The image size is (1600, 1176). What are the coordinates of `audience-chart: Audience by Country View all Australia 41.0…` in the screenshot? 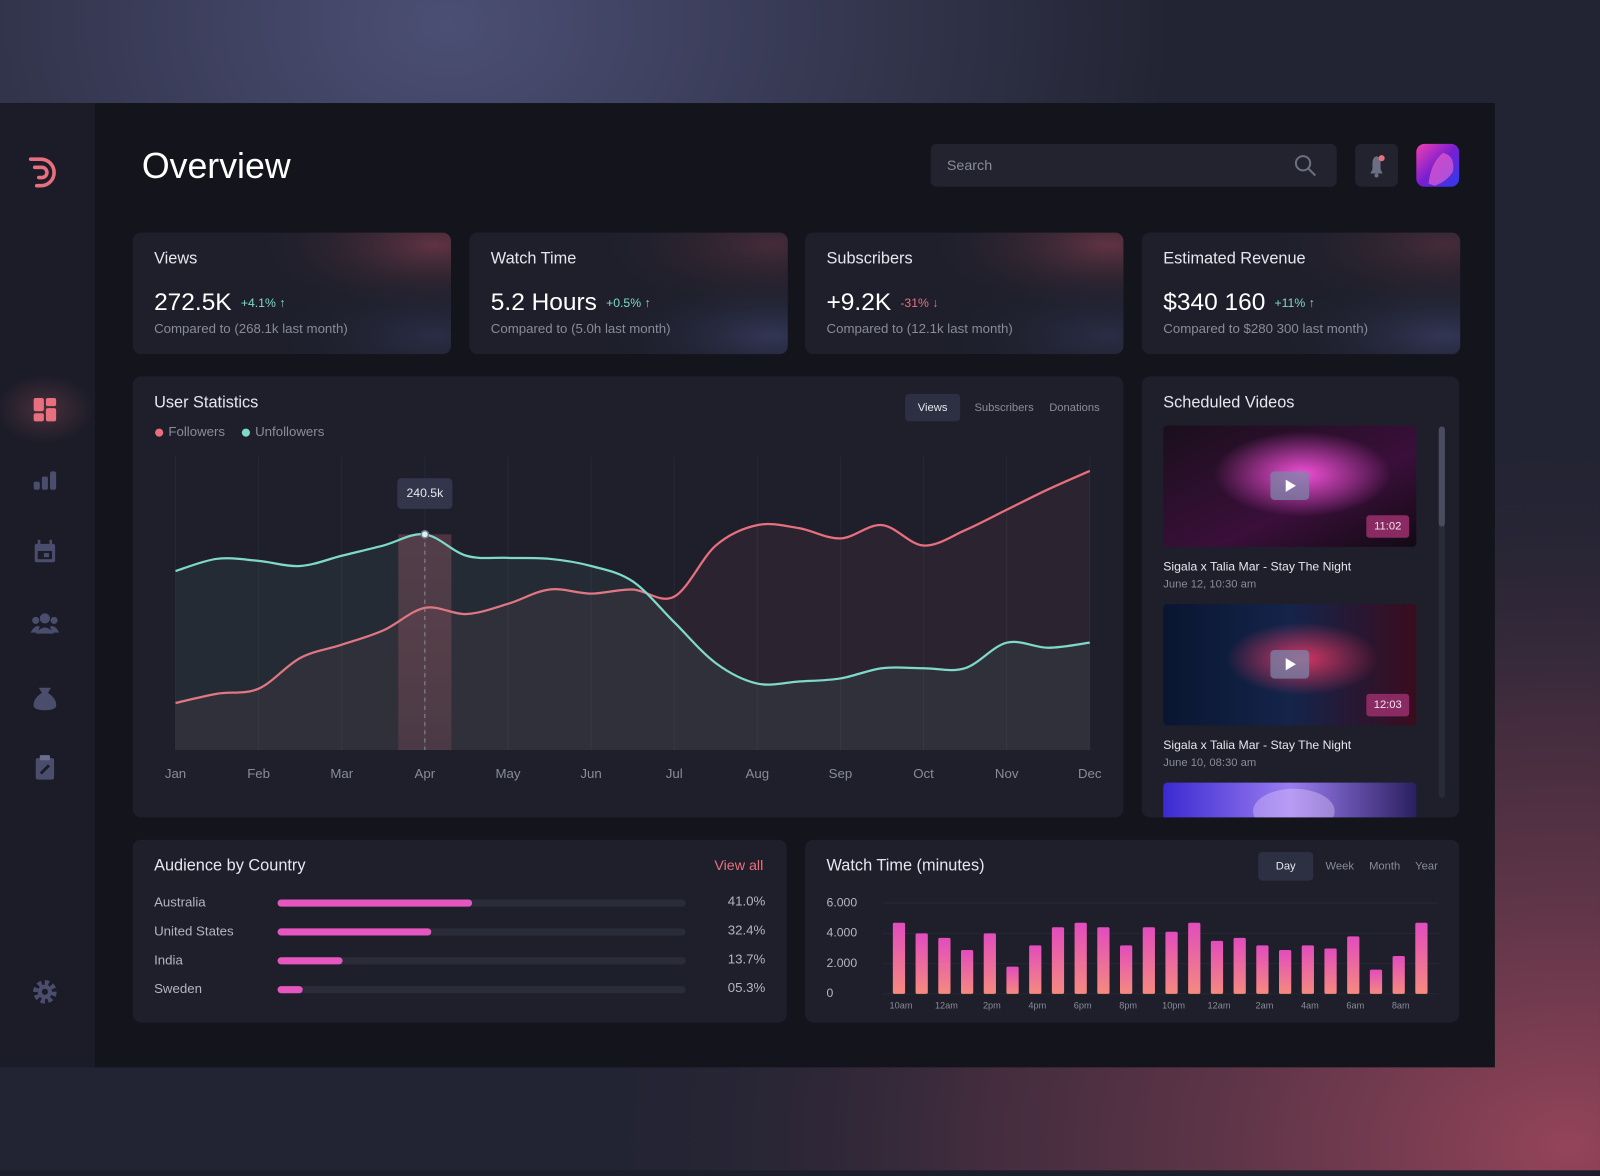 It's located at (459, 927).